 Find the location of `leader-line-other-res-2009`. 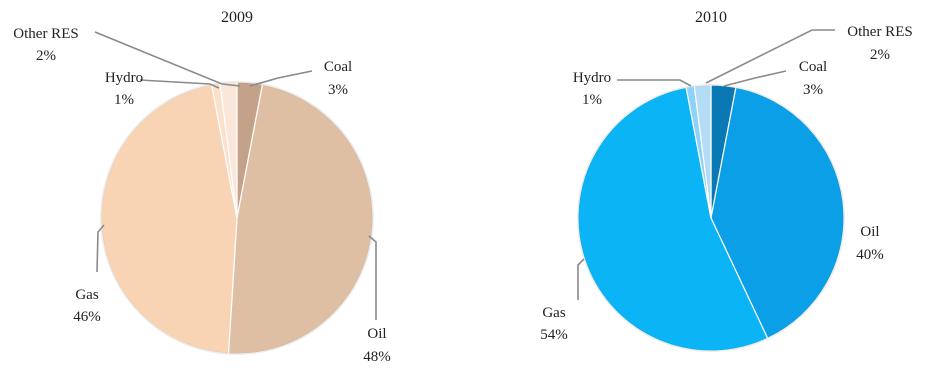

leader-line-other-res-2009 is located at coordinates (167, 59).